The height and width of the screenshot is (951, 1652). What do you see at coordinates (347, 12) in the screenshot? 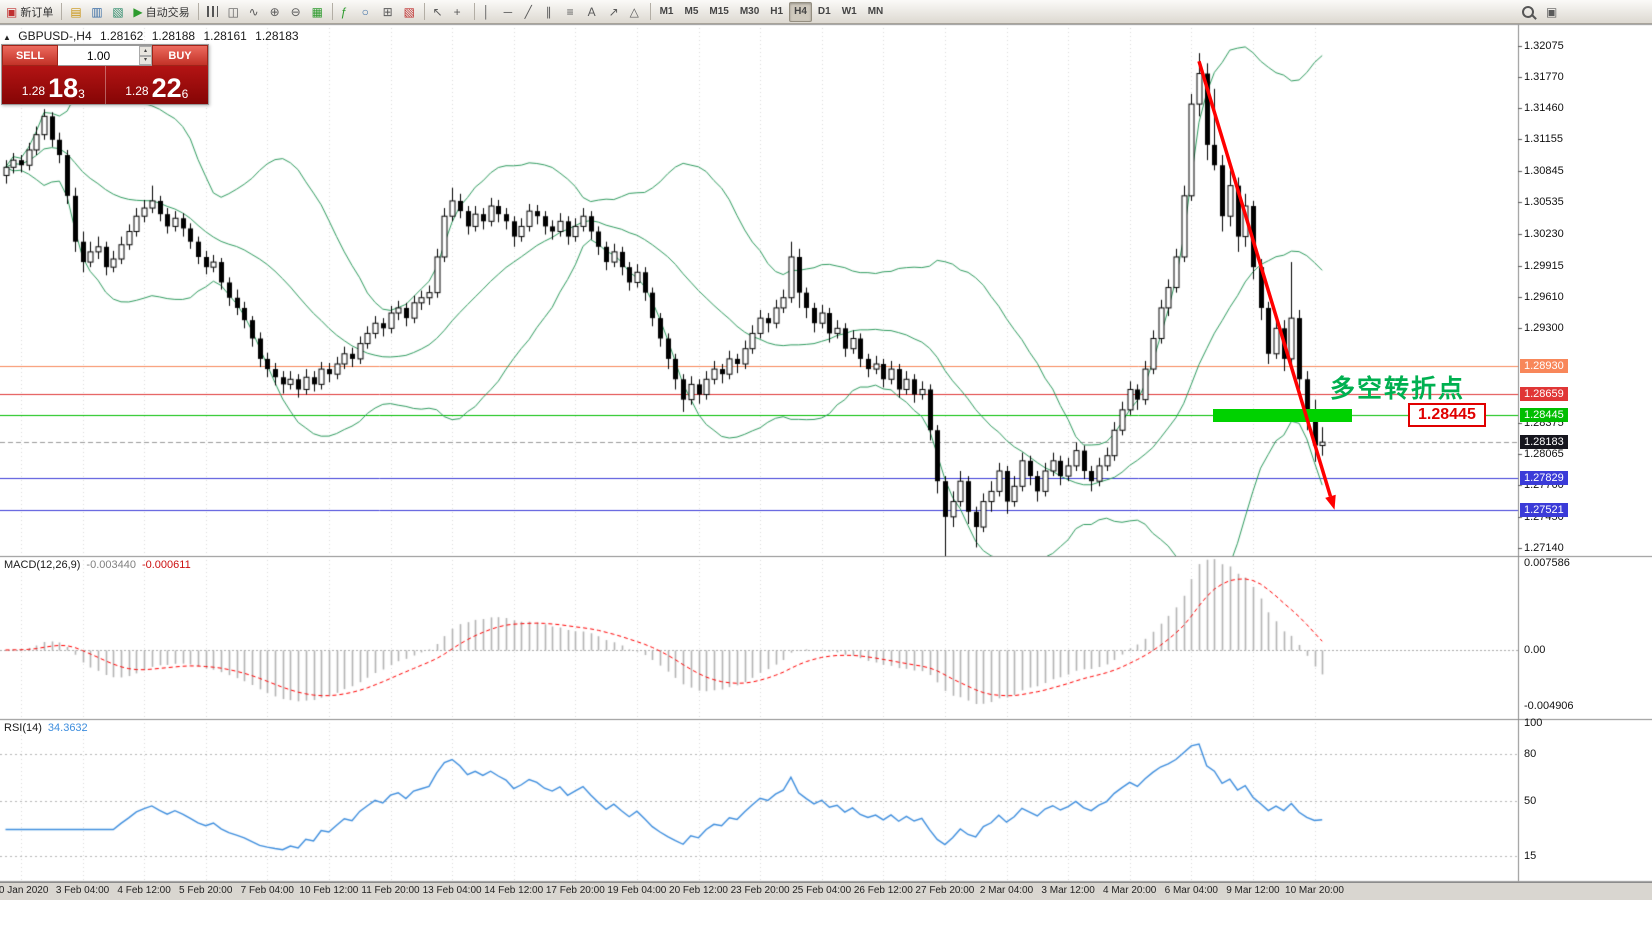
I see `indicators-button: ƒ` at bounding box center [347, 12].